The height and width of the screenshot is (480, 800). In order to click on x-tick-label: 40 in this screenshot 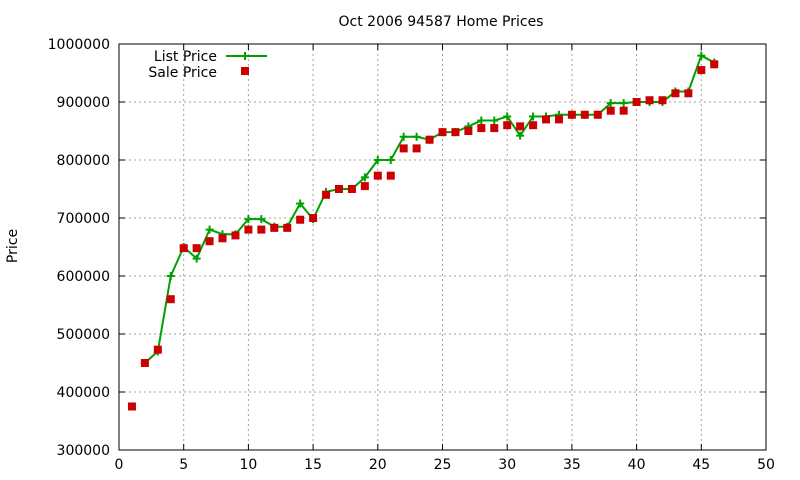, I will do `click(637, 465)`.